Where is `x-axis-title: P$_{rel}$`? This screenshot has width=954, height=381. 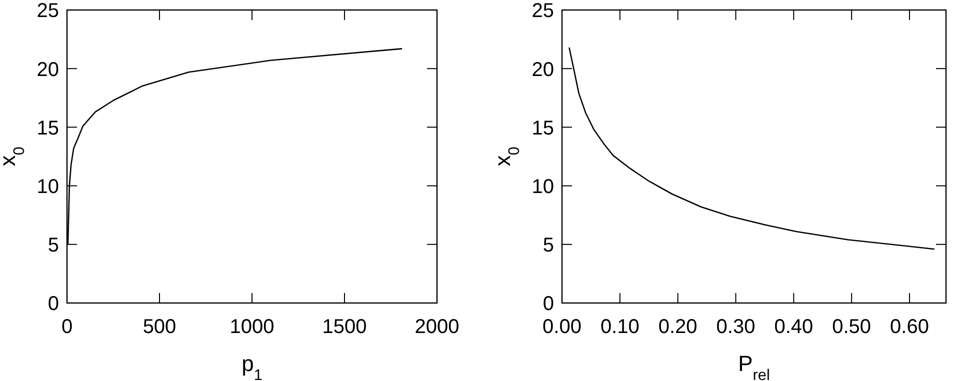
x-axis-title: P$_{rel}$ is located at coordinates (754, 366).